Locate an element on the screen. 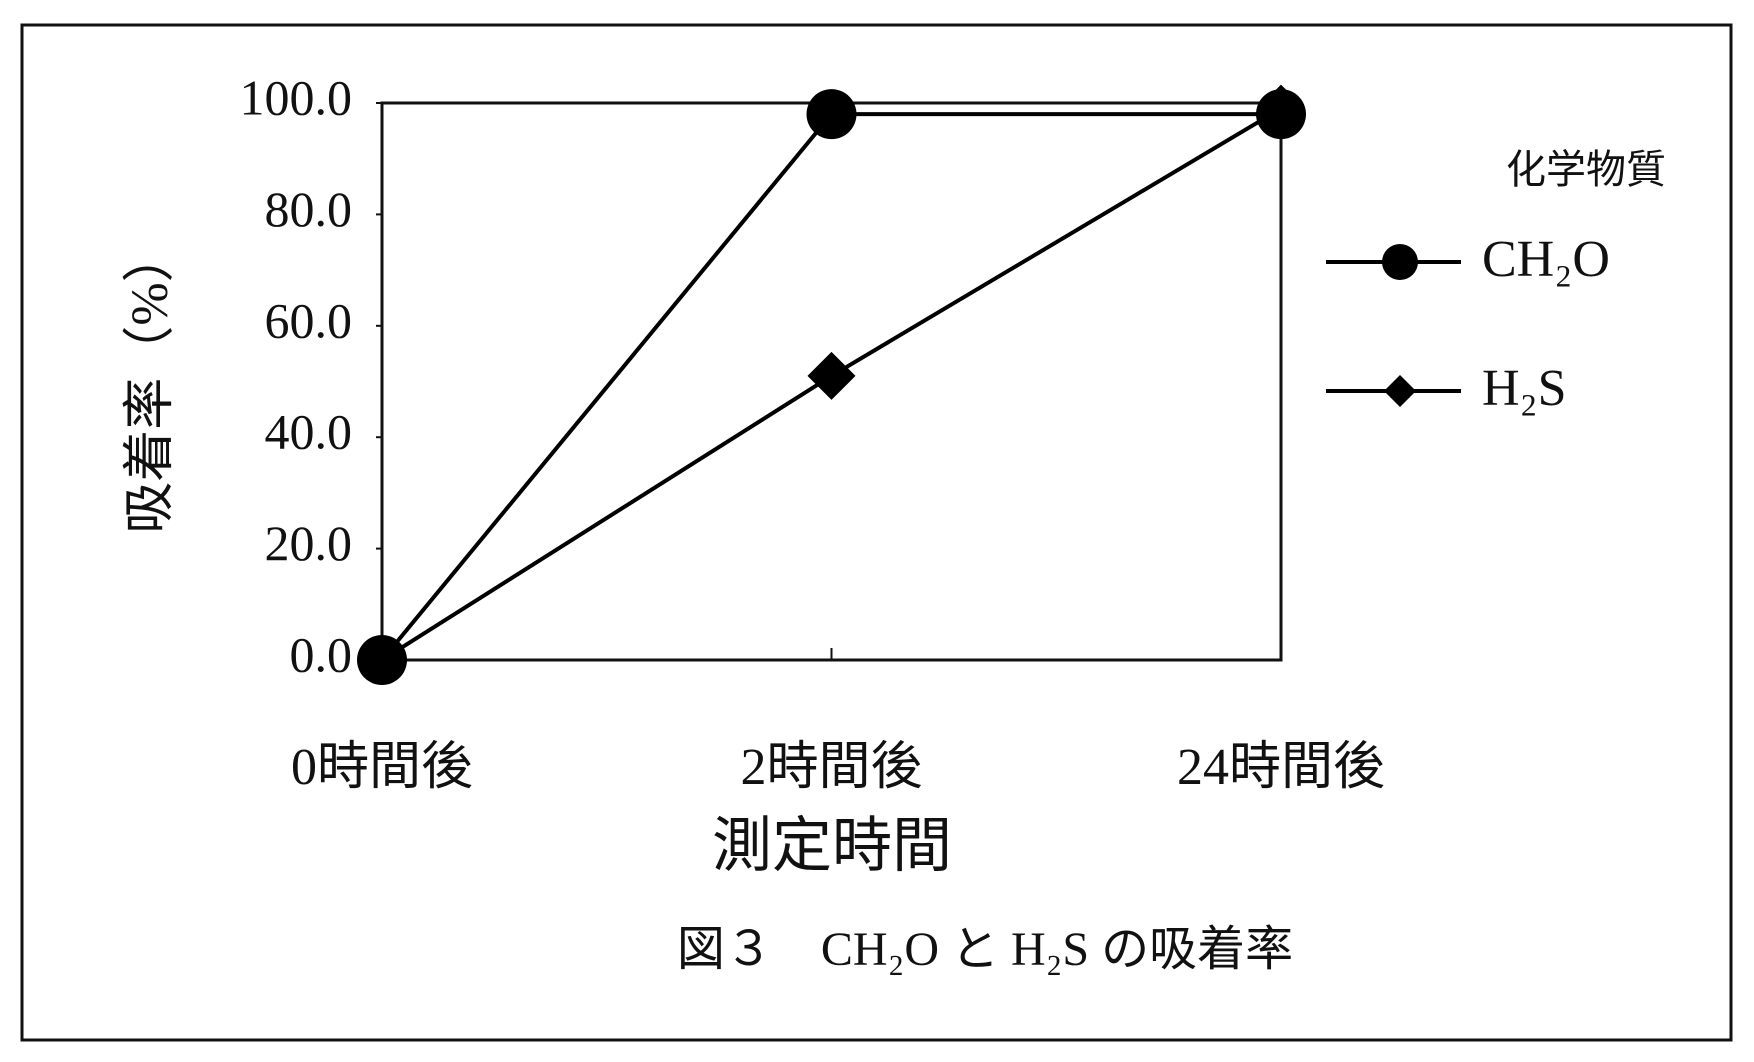 The image size is (1754, 1062). legend-label: CH₂O is located at coordinates (1546, 259).